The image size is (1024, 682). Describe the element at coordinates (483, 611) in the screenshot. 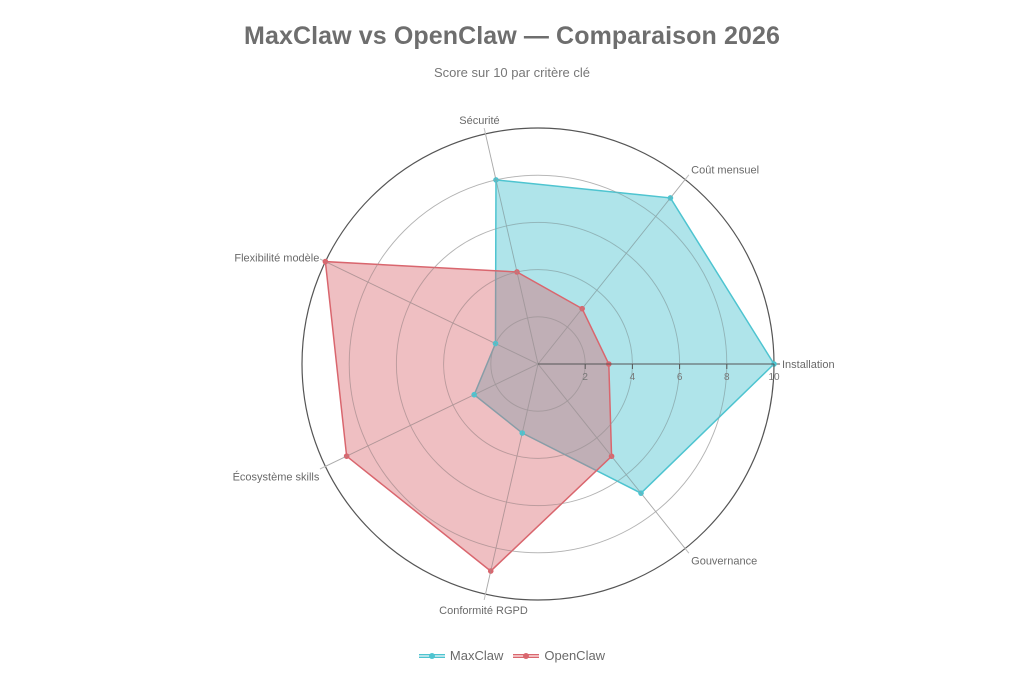

I see `axis-label: Conformité RGPD` at that location.